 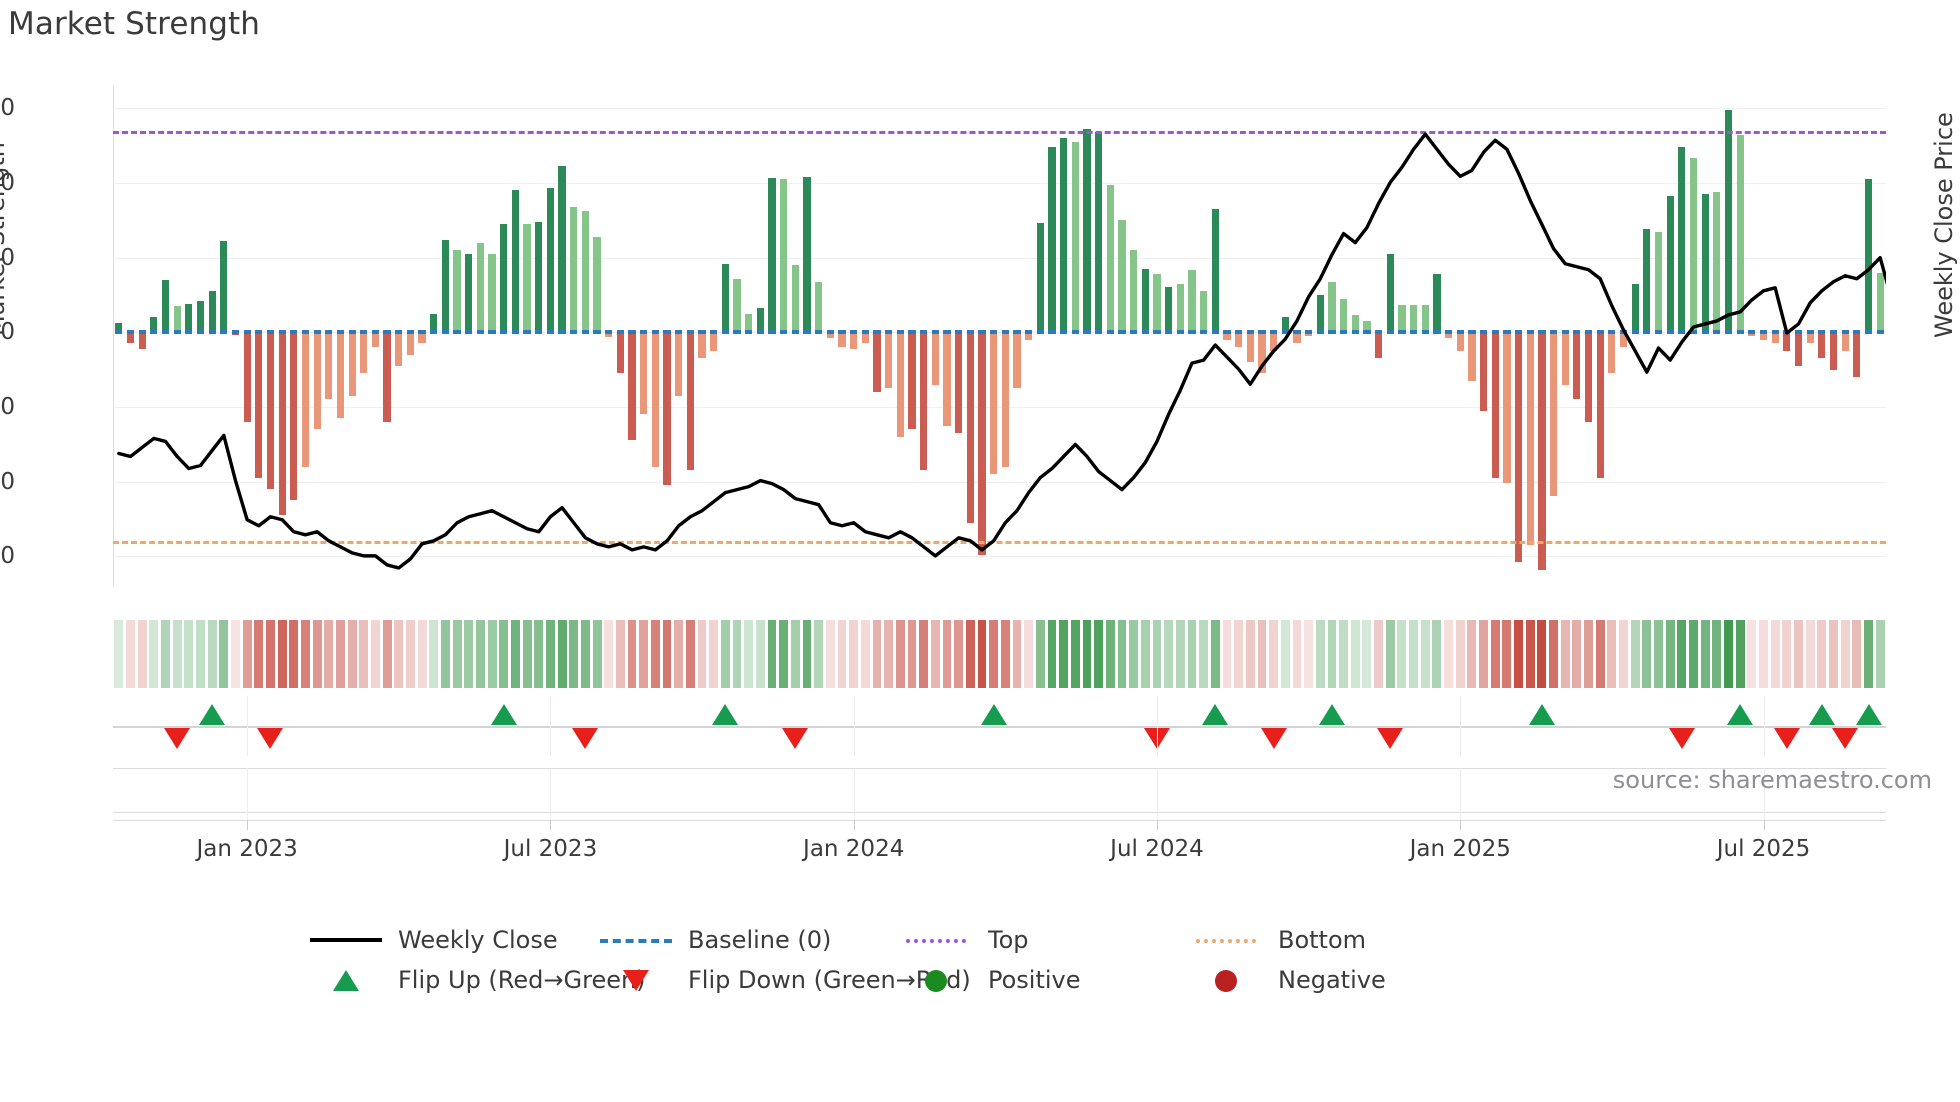 I want to click on right-axis-label: Weekly Close Price, so click(x=1944, y=225).